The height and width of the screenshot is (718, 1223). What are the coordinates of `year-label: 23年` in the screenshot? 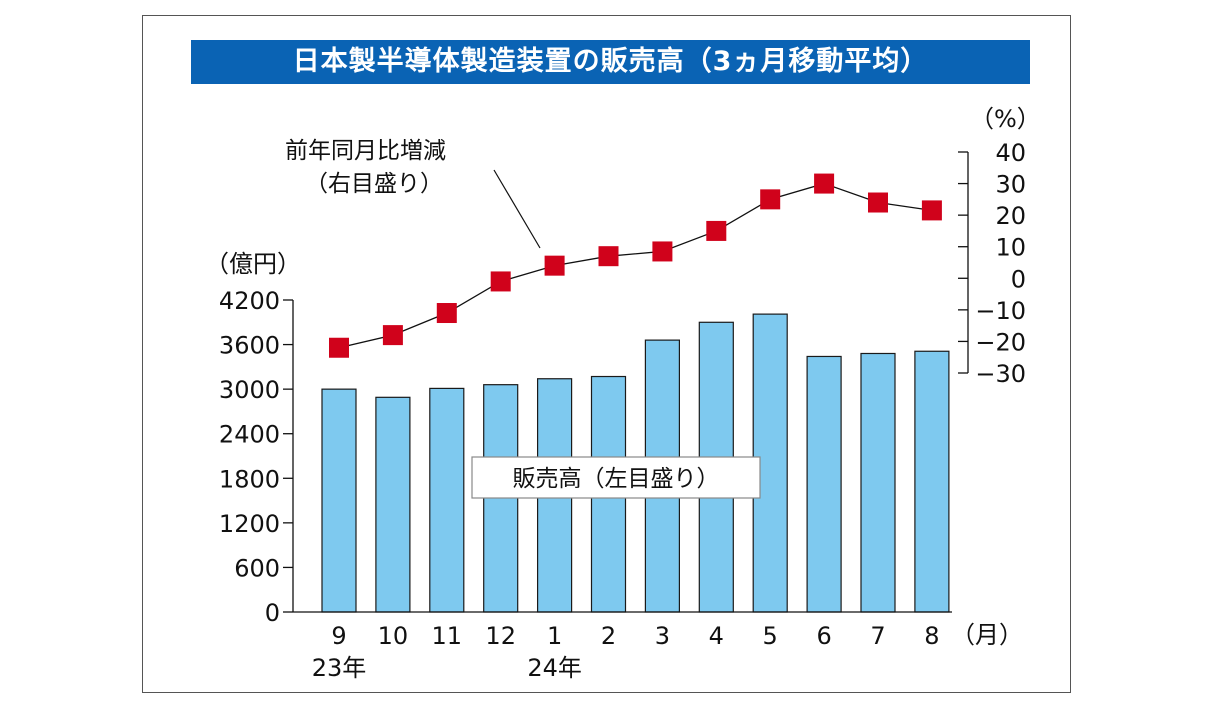 It's located at (339, 668).